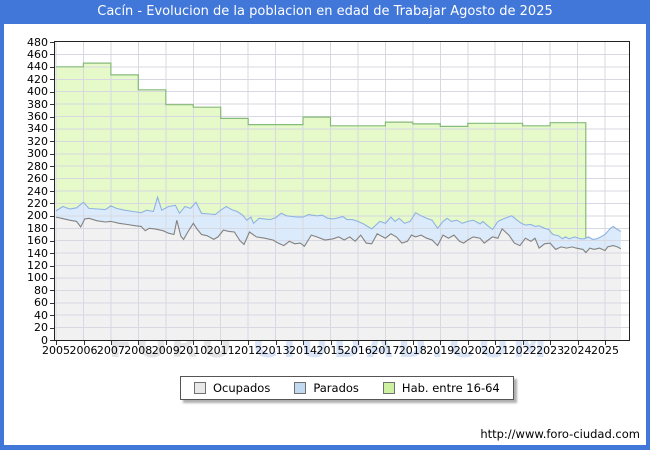  Describe the element at coordinates (37, 154) in the screenshot. I see `y-axis-label: 300` at that location.